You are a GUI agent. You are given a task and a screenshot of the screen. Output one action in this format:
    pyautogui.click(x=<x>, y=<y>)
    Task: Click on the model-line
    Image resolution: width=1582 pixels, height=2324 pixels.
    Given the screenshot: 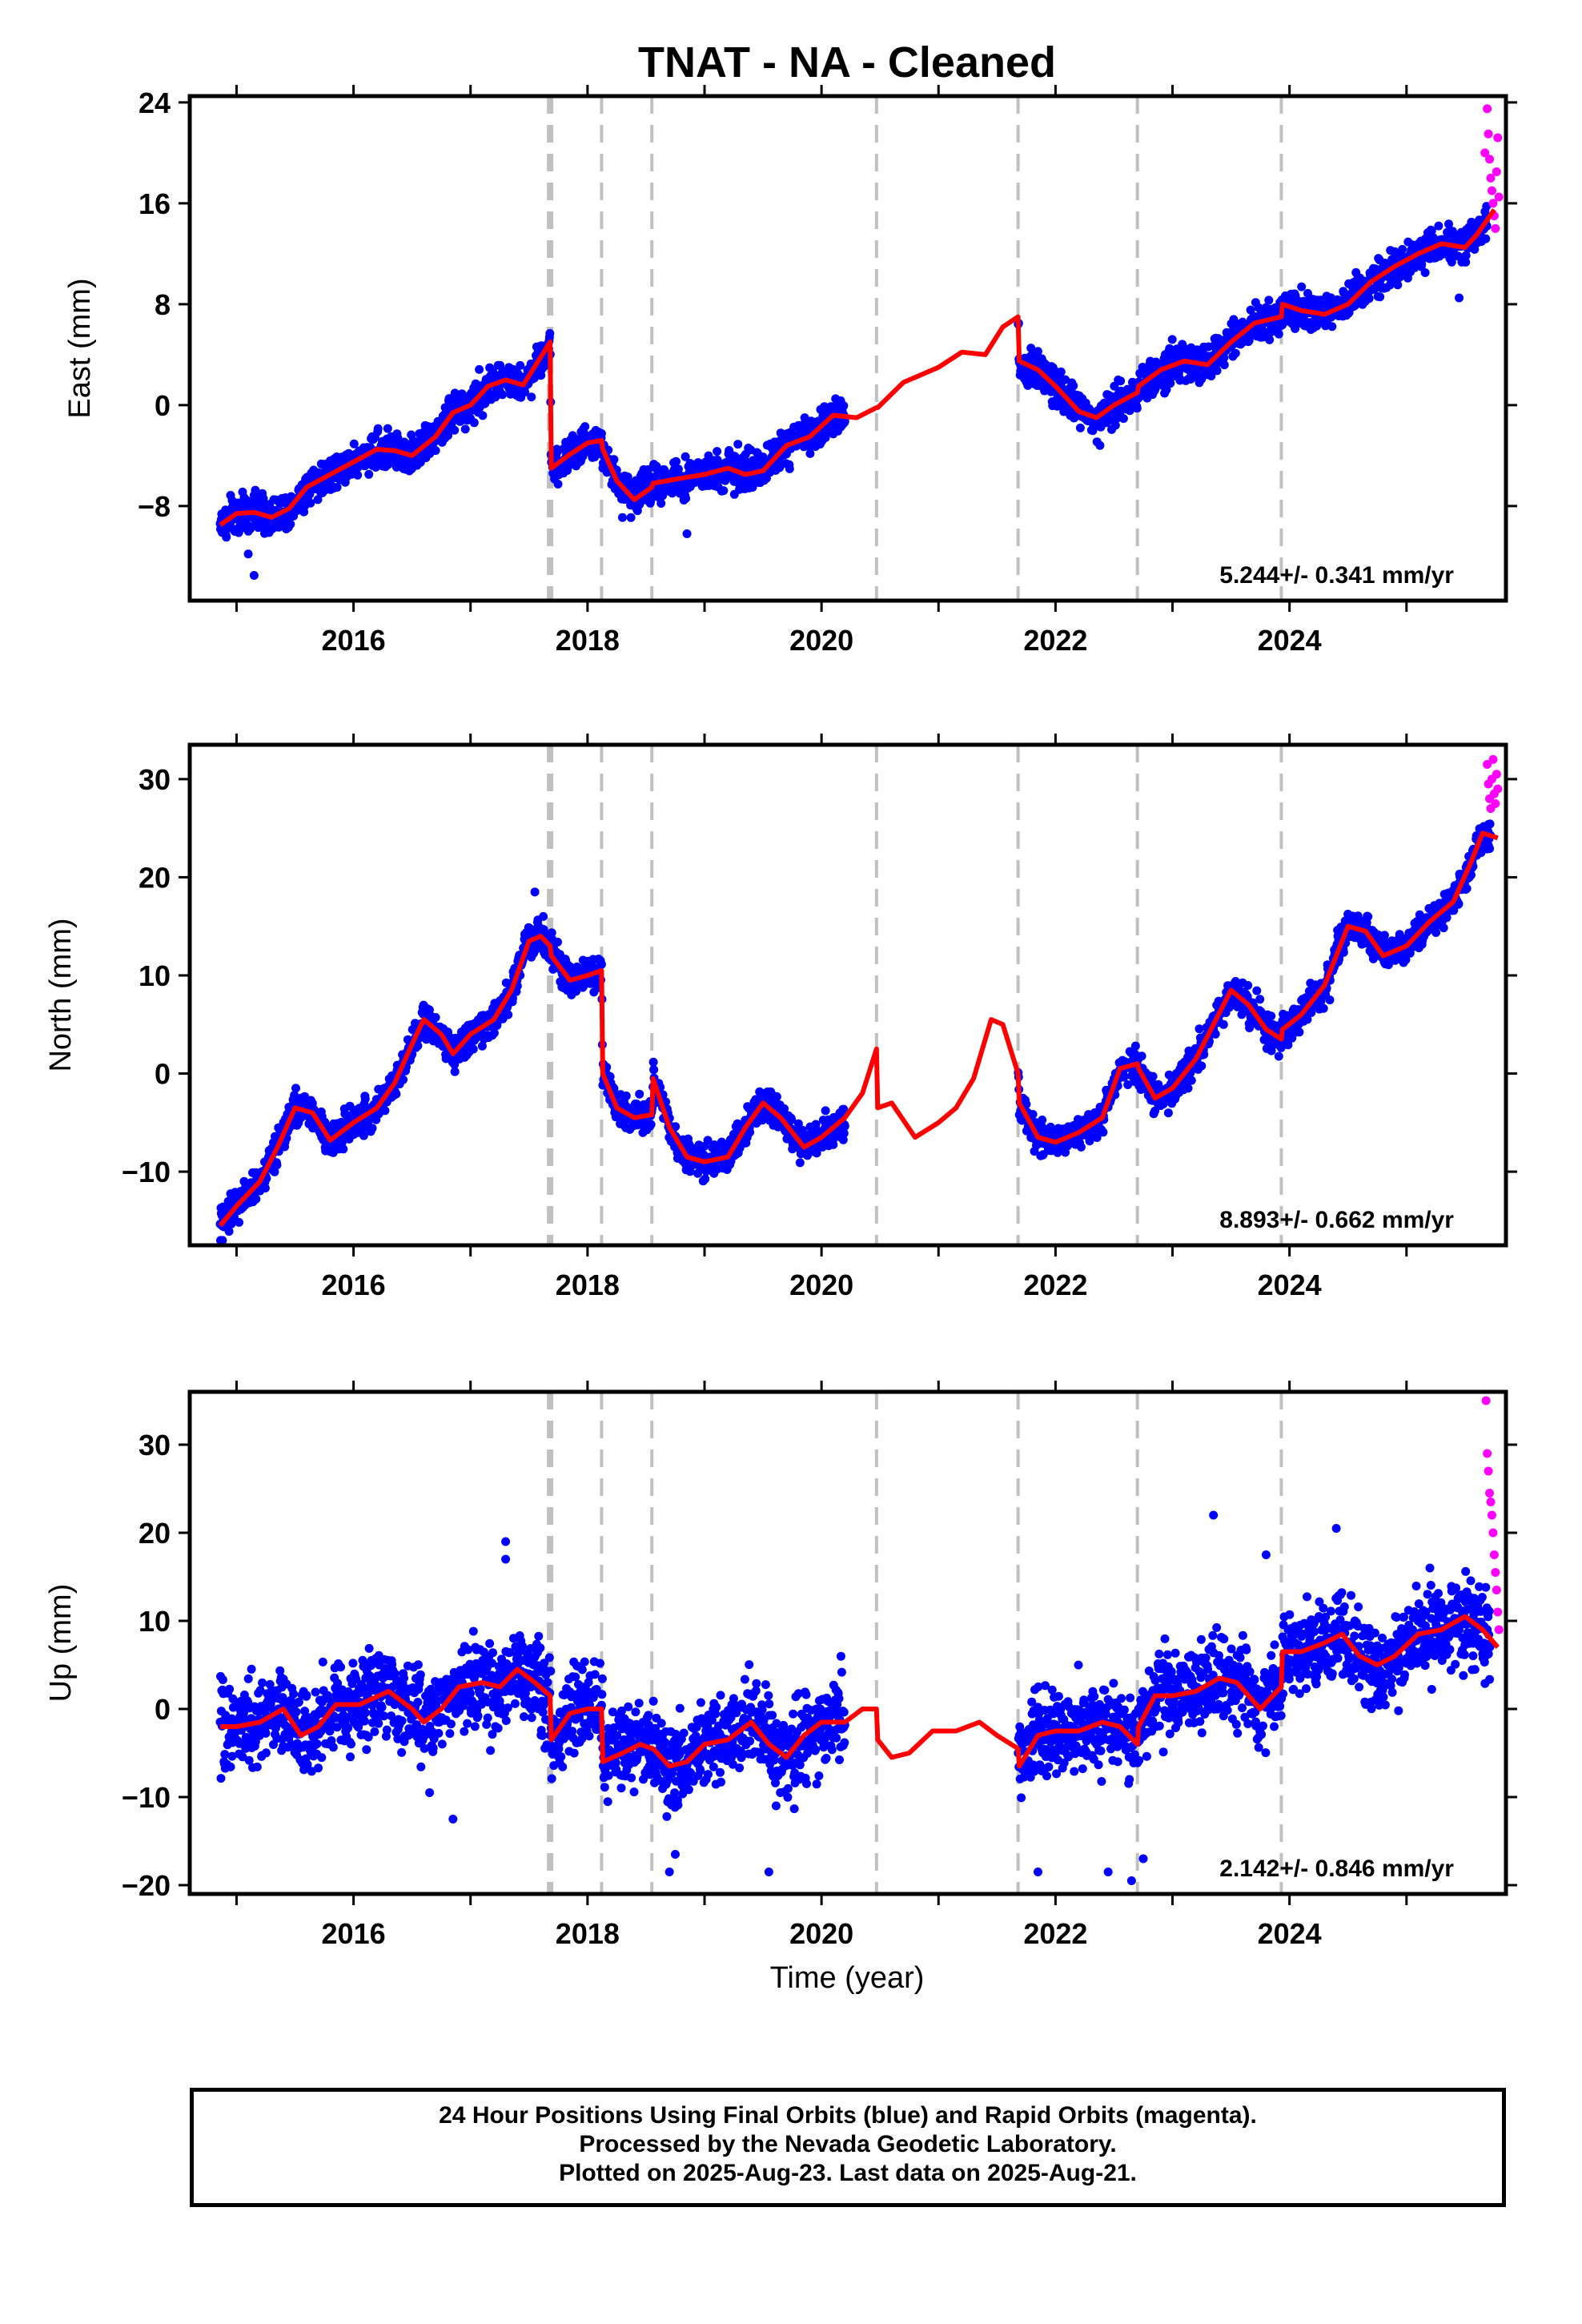 What is the action you would take?
    pyautogui.click(x=857, y=367)
    